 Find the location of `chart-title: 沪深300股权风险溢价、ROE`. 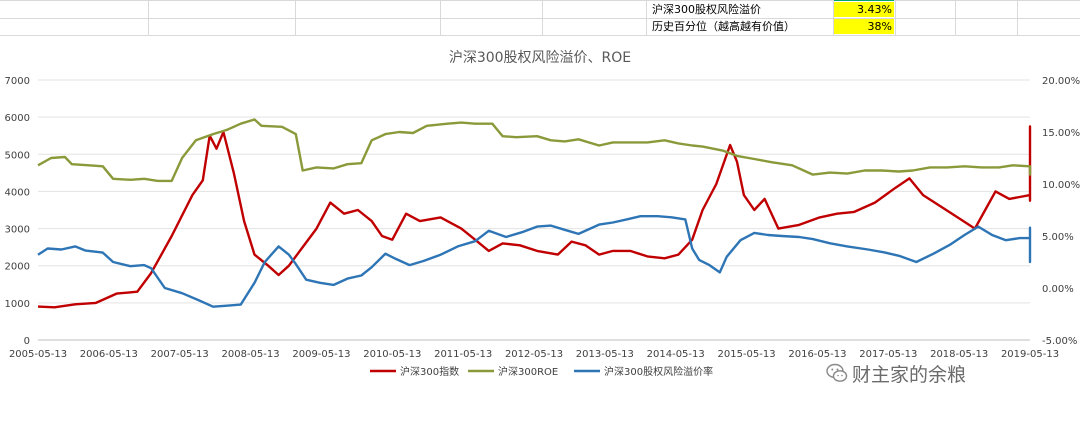

chart-title: 沪深300股权风险溢价、ROE is located at coordinates (540, 58).